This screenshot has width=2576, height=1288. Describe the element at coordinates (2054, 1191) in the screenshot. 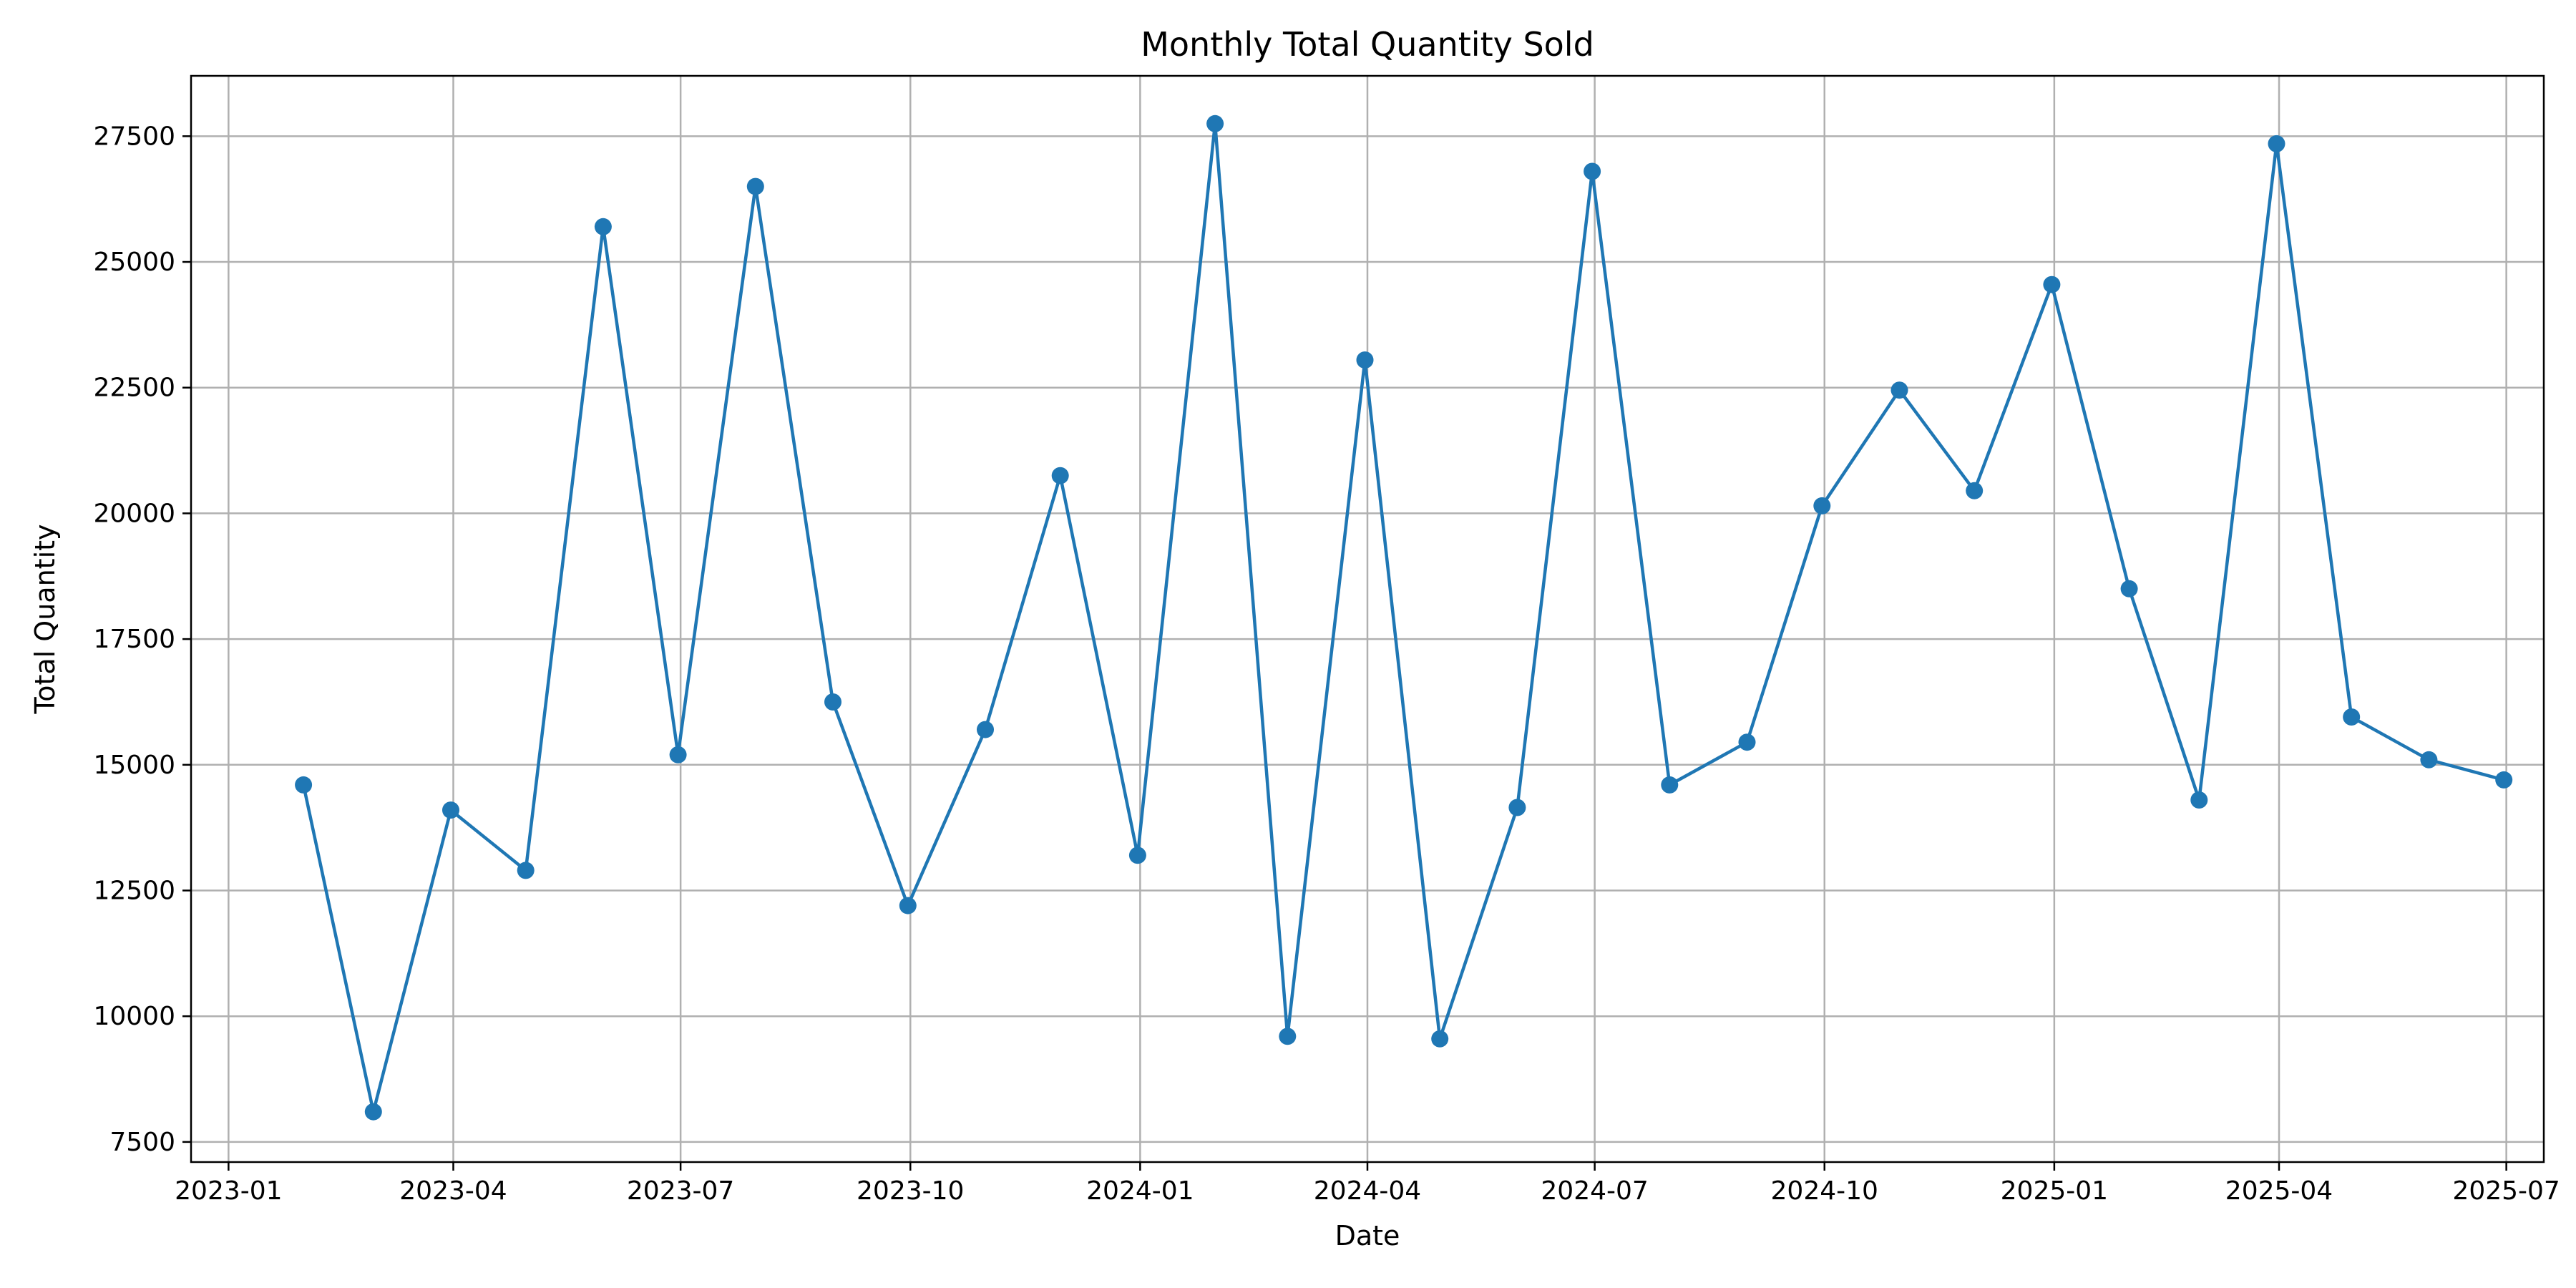

I see `x-tick-label: 2025-01` at that location.